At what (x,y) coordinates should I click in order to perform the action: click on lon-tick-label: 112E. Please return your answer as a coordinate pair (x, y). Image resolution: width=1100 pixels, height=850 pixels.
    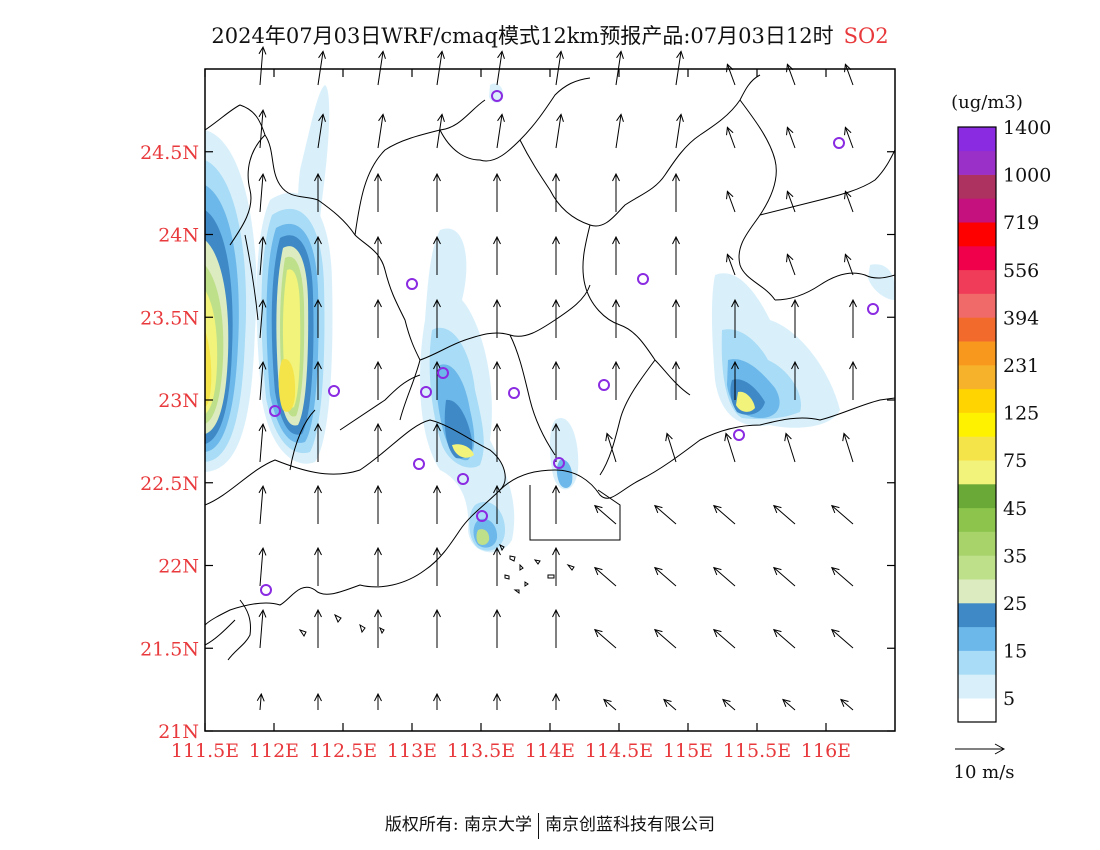
    Looking at the image, I should click on (274, 751).